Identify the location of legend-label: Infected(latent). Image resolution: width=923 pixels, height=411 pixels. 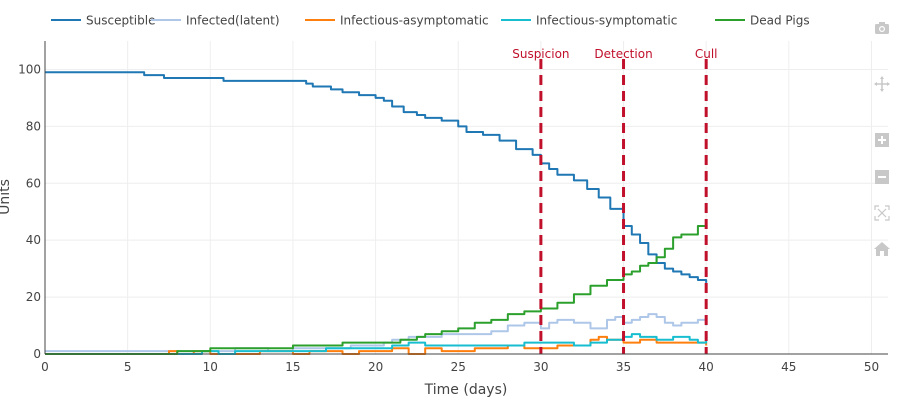
(233, 21).